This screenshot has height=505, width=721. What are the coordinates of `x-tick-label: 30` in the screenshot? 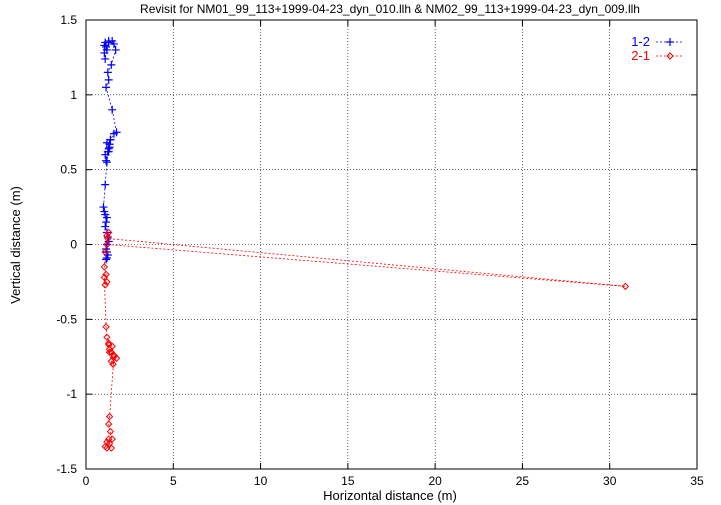 It's located at (610, 481).